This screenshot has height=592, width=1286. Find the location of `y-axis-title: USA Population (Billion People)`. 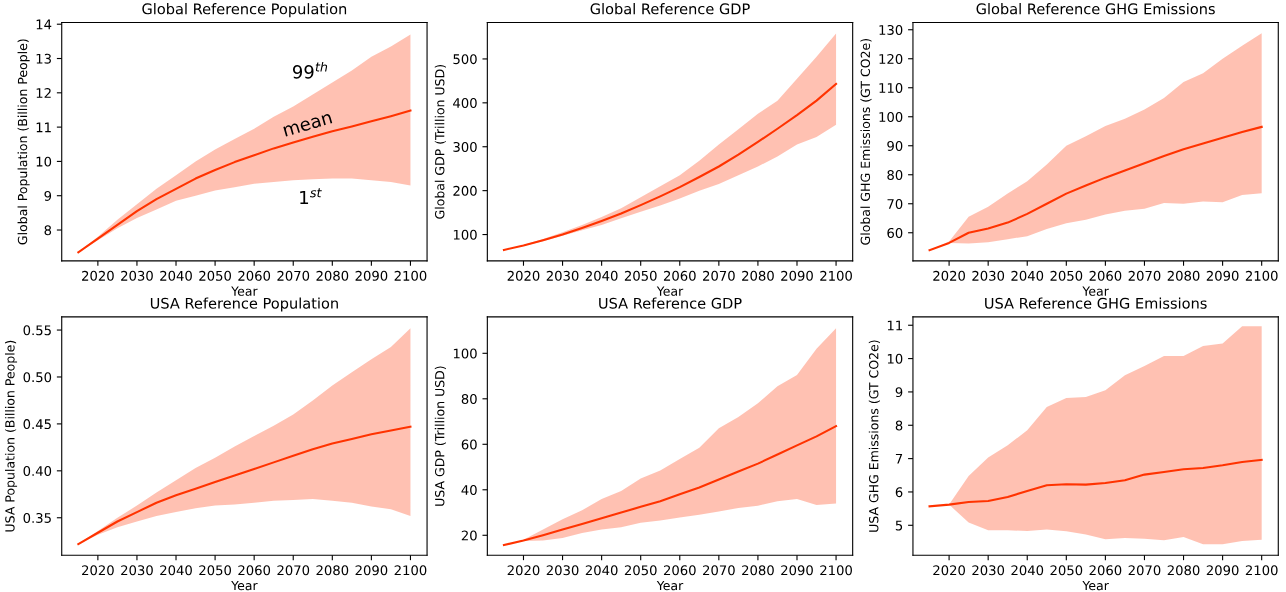

y-axis-title: USA Population (Billion People) is located at coordinates (11, 436).